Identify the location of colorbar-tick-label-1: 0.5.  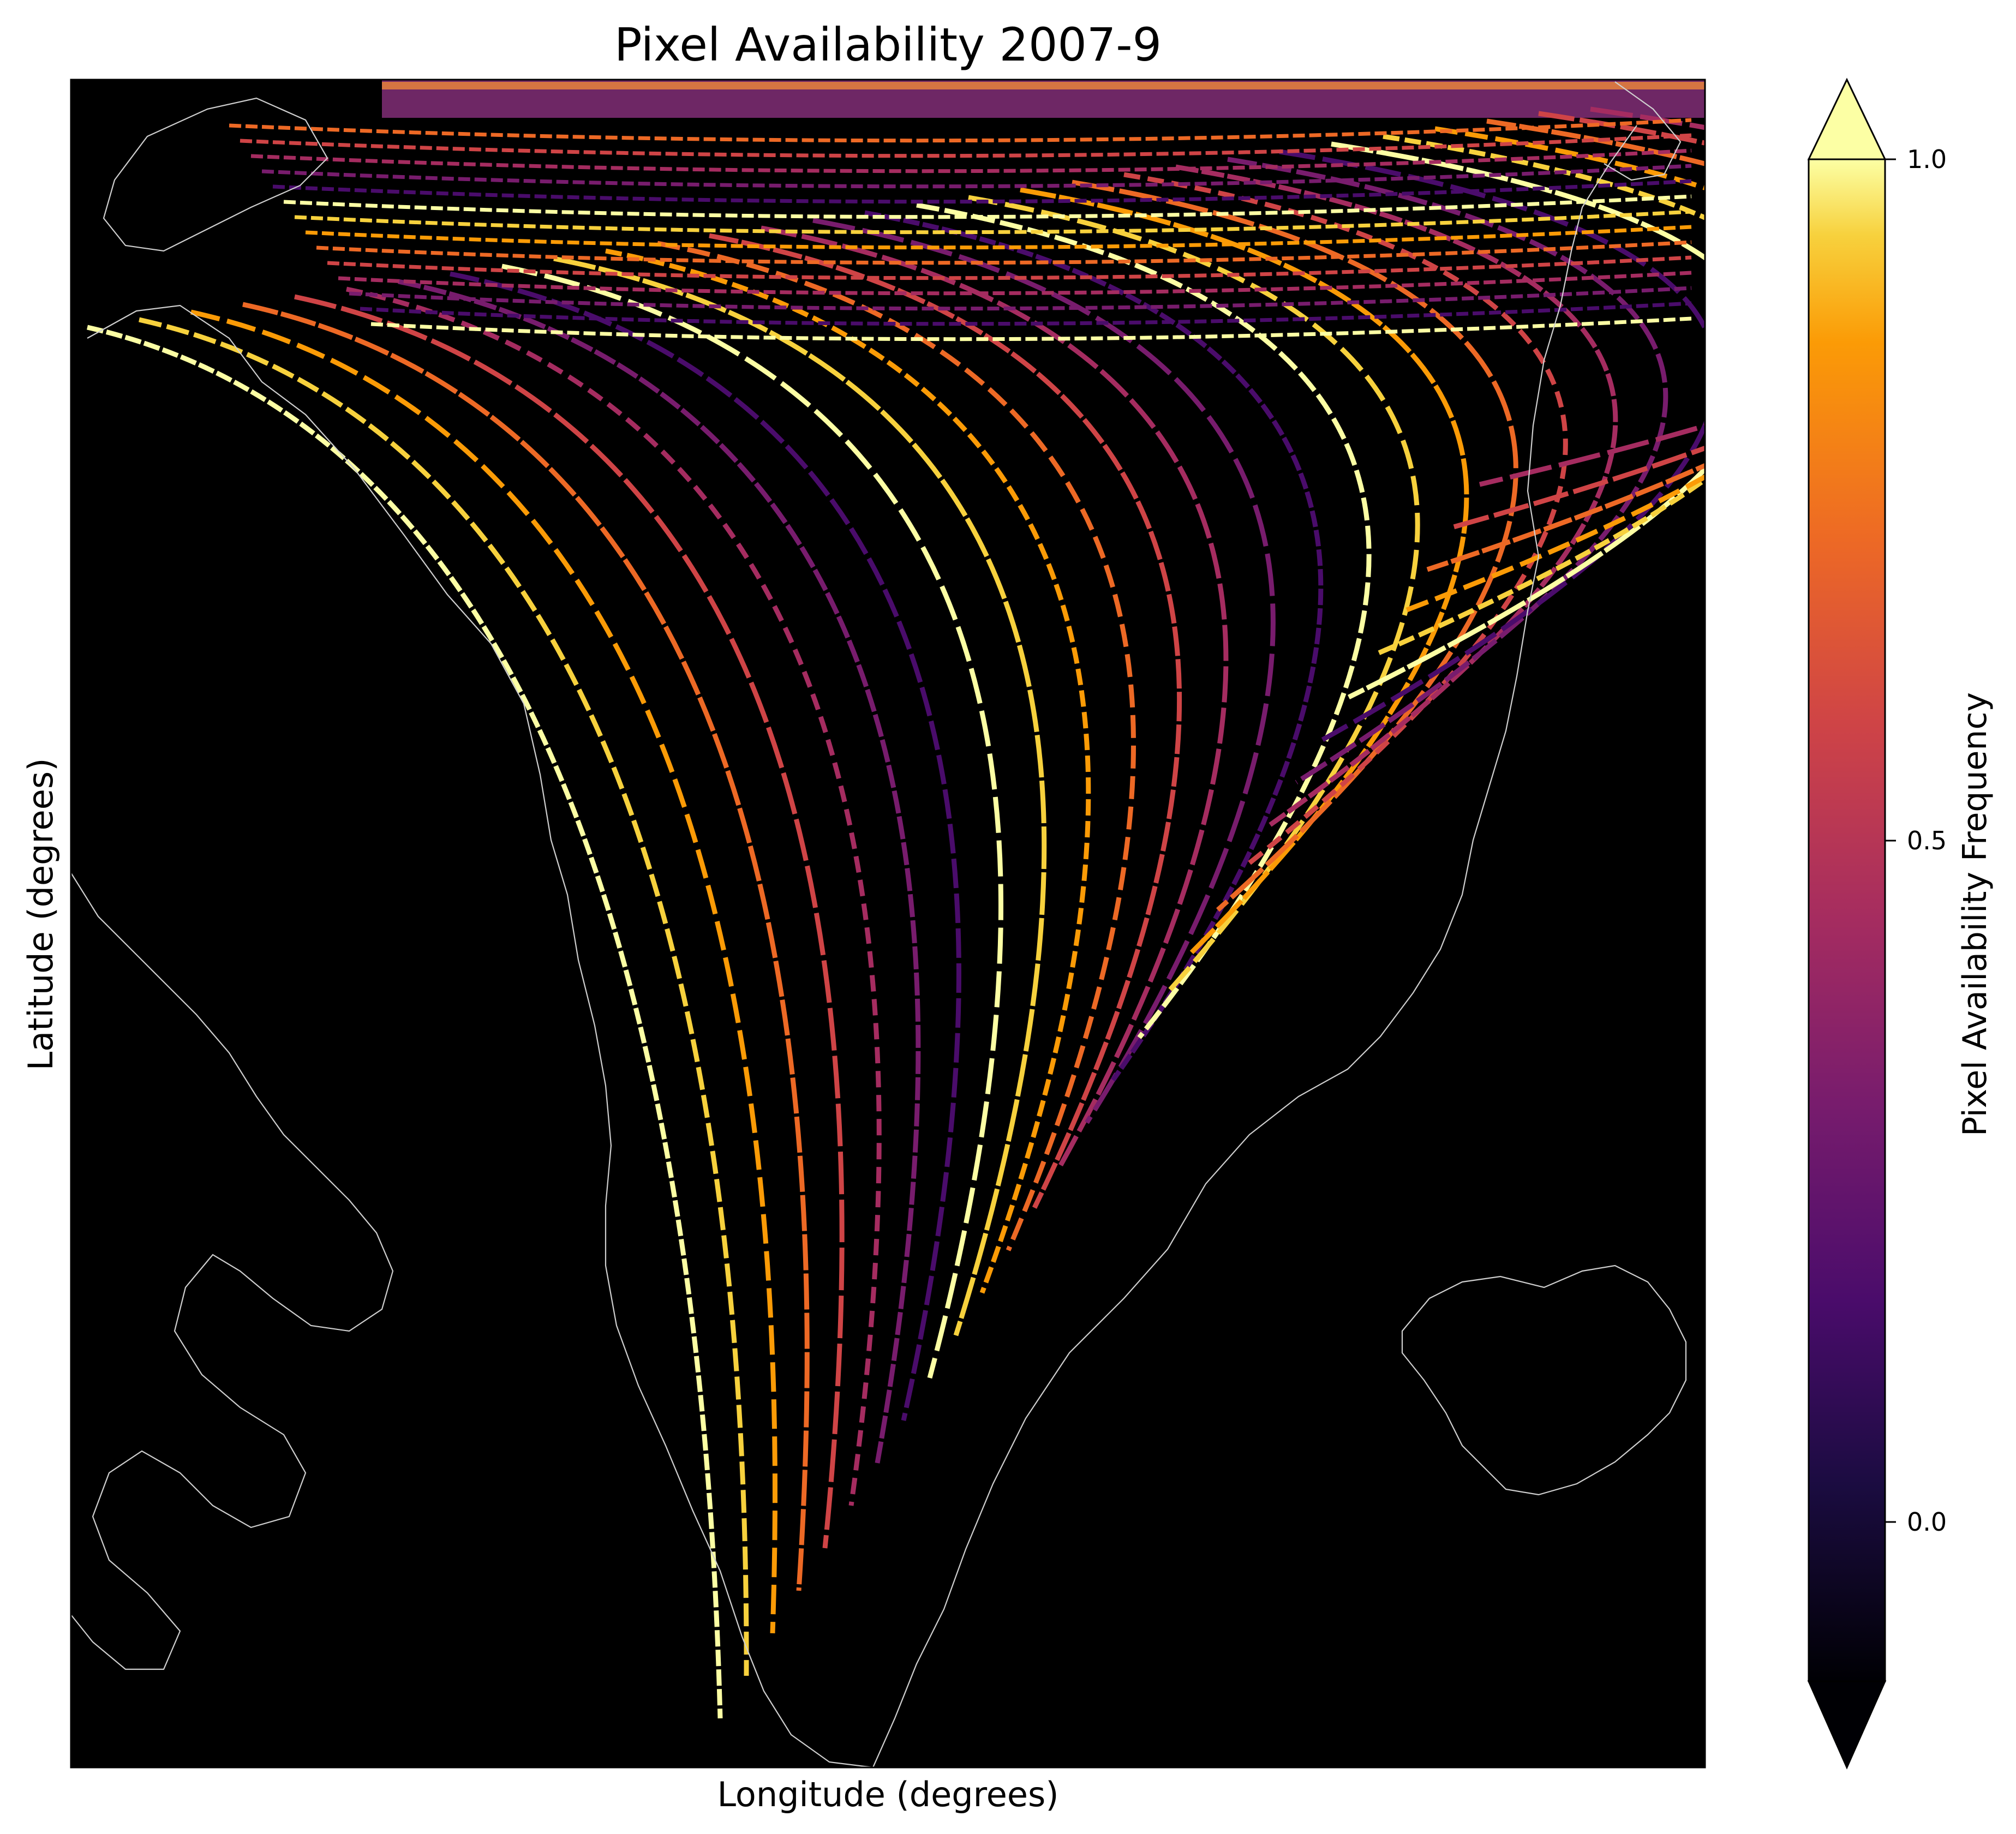
(1927, 840).